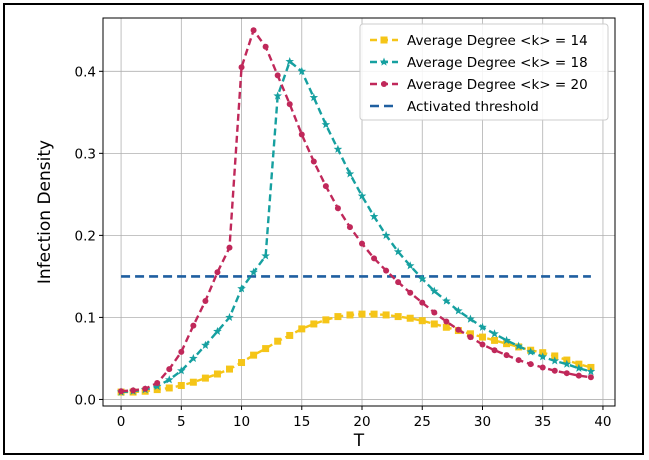  I want to click on legend-item: Average Degree <k> = 18, so click(479, 63).